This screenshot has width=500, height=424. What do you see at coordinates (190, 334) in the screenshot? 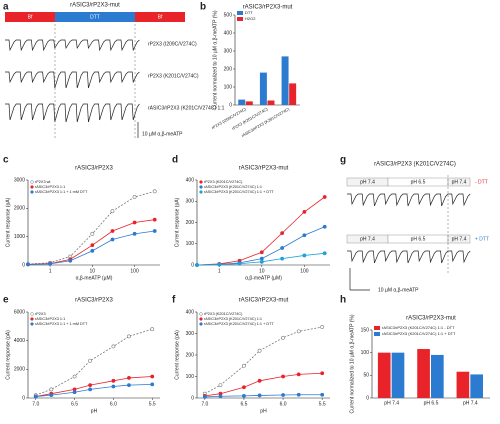
I see `y-tick-label: 300` at bounding box center [190, 334].